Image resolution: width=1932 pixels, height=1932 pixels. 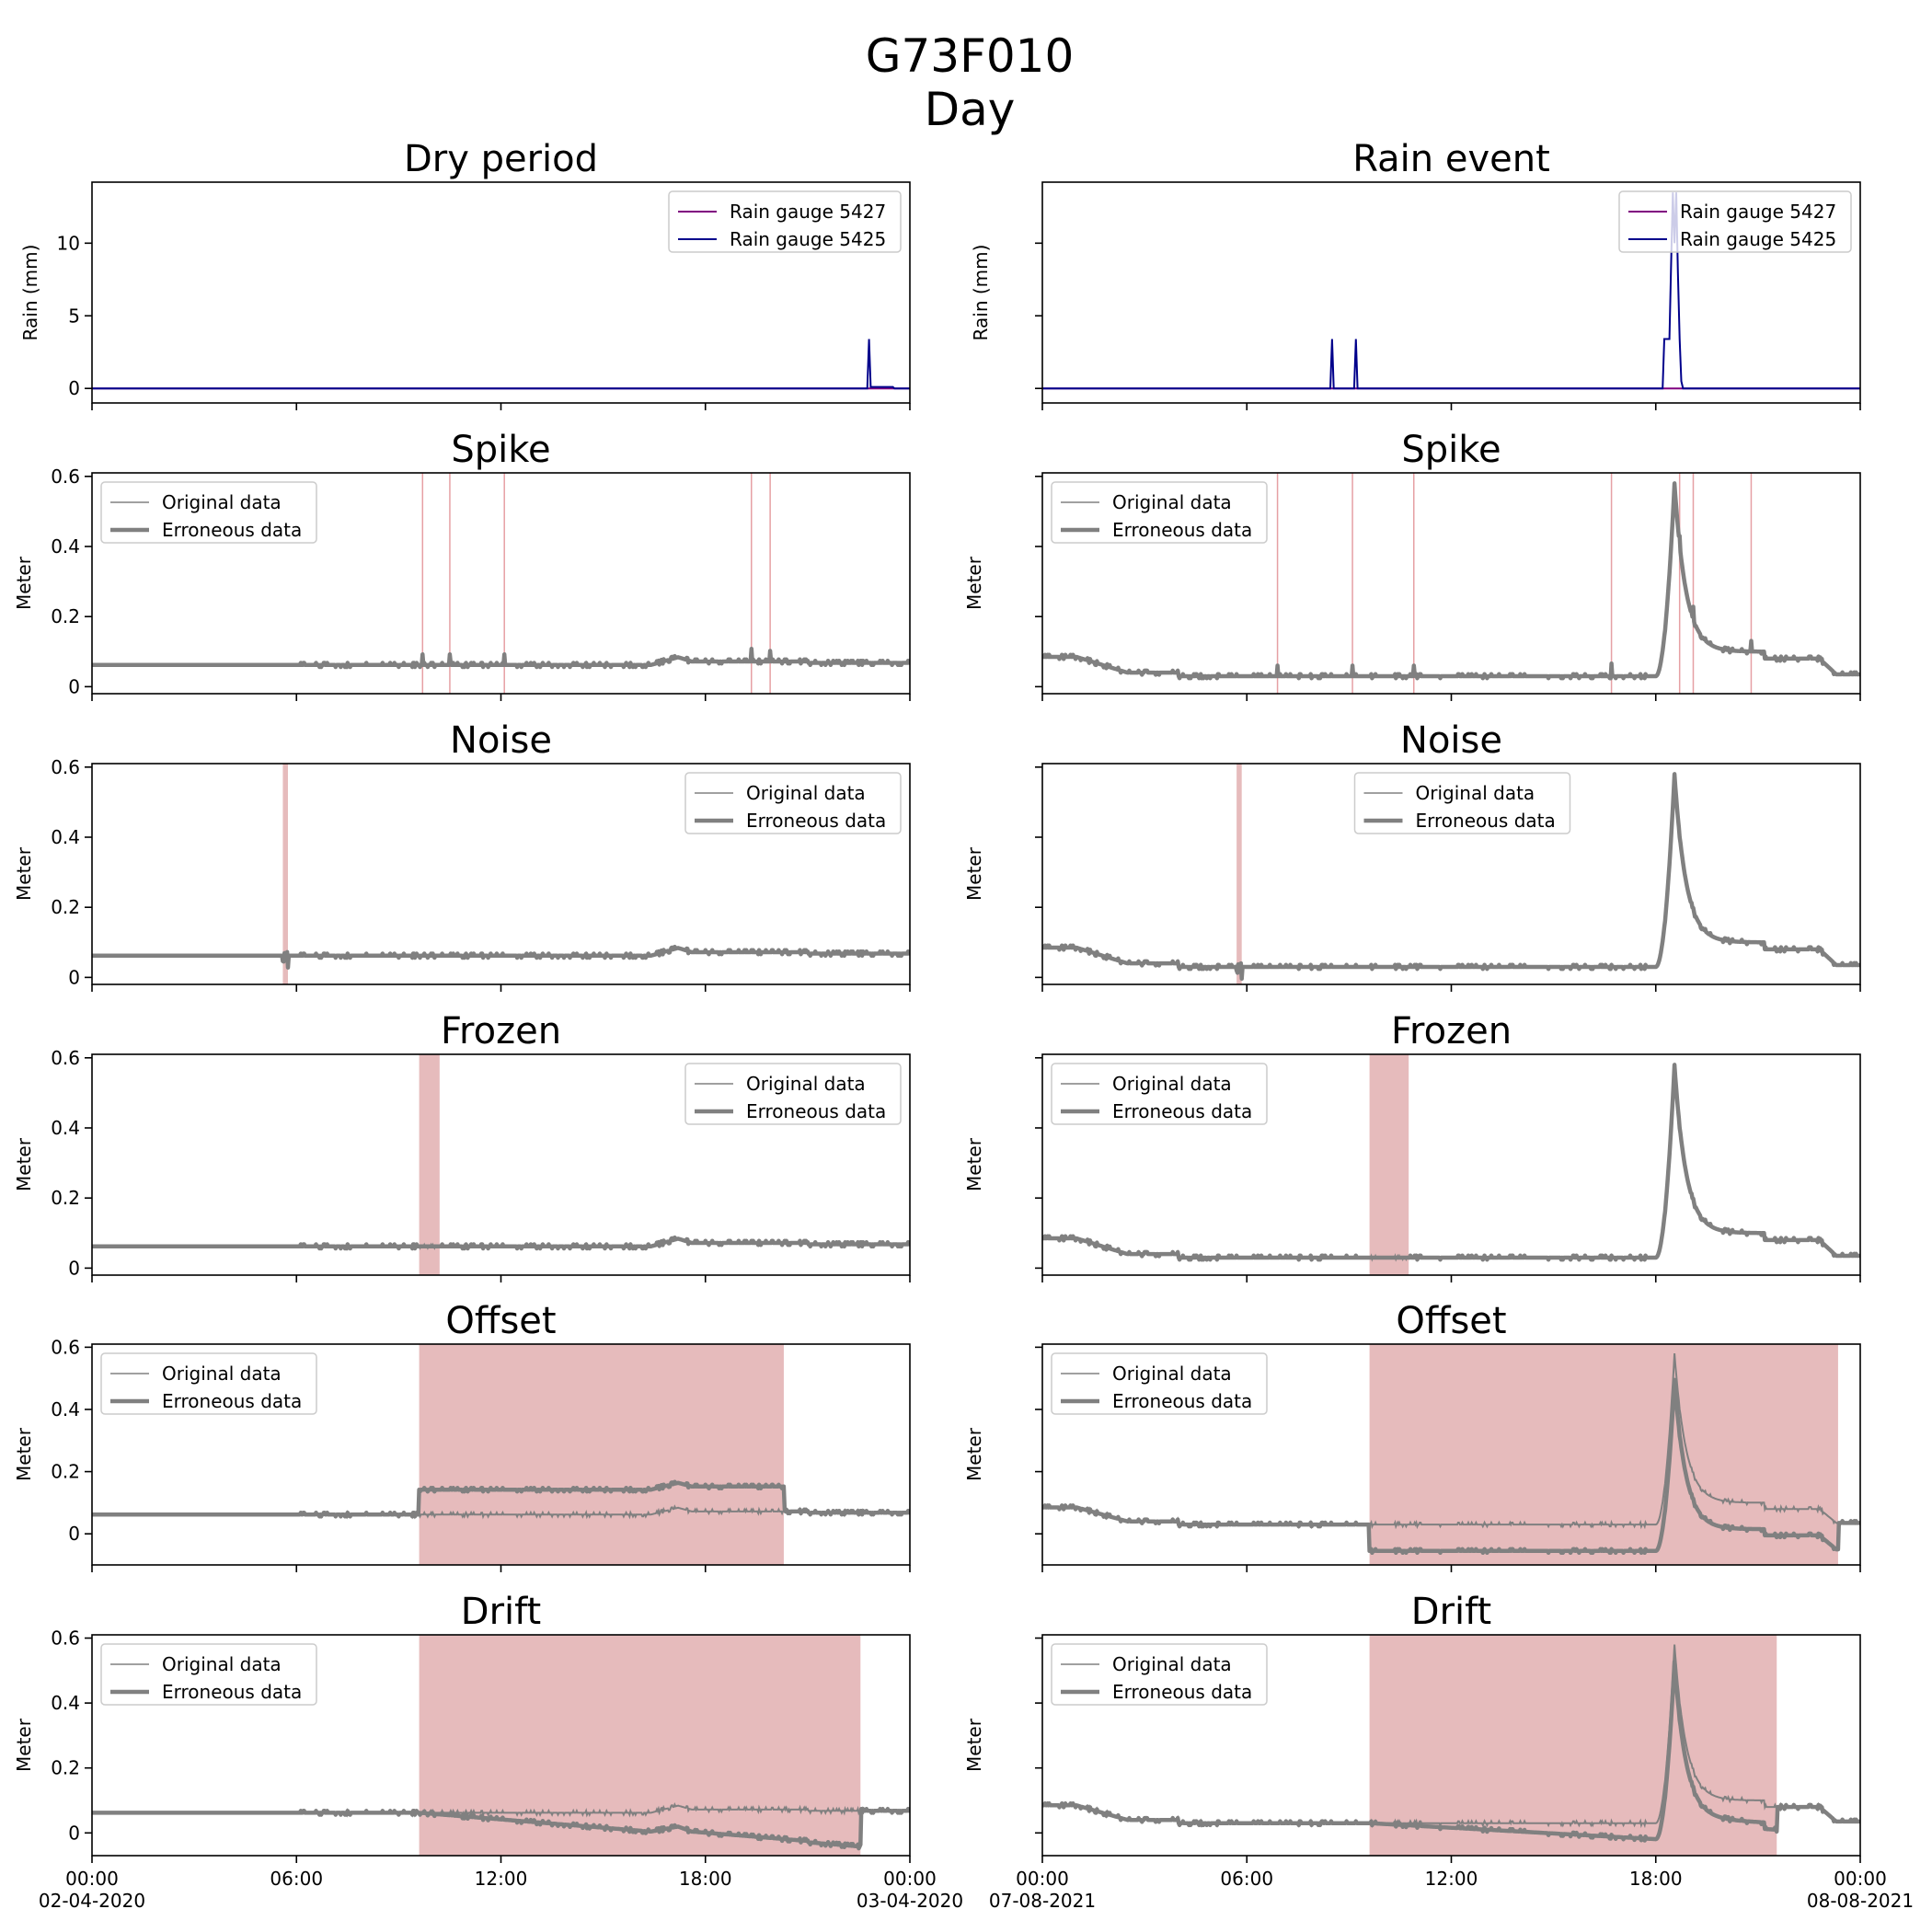 What do you see at coordinates (1860, 1901) in the screenshot?
I see `x-date-label: 08-08-2021` at bounding box center [1860, 1901].